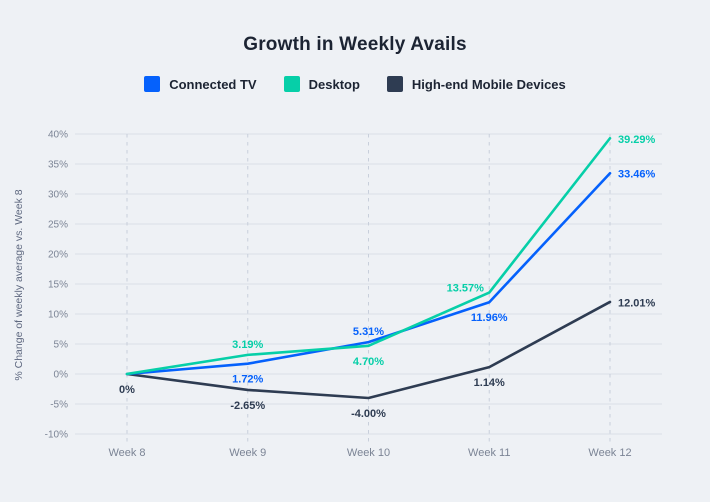  I want to click on y-tick-label: -10%, so click(56, 435).